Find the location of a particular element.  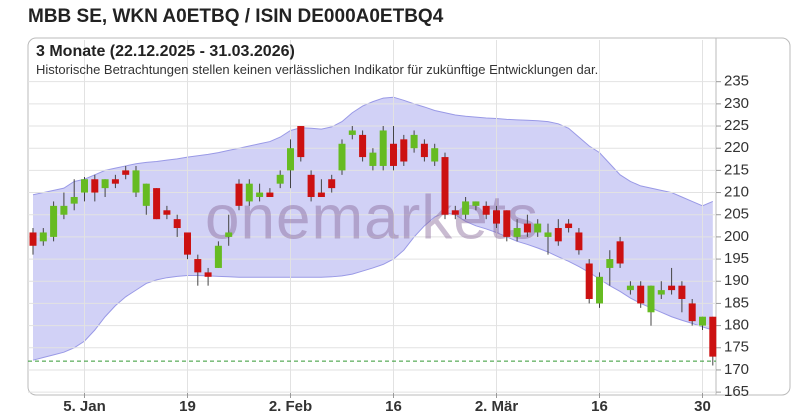

y-tick-label: 210 is located at coordinates (736, 192).